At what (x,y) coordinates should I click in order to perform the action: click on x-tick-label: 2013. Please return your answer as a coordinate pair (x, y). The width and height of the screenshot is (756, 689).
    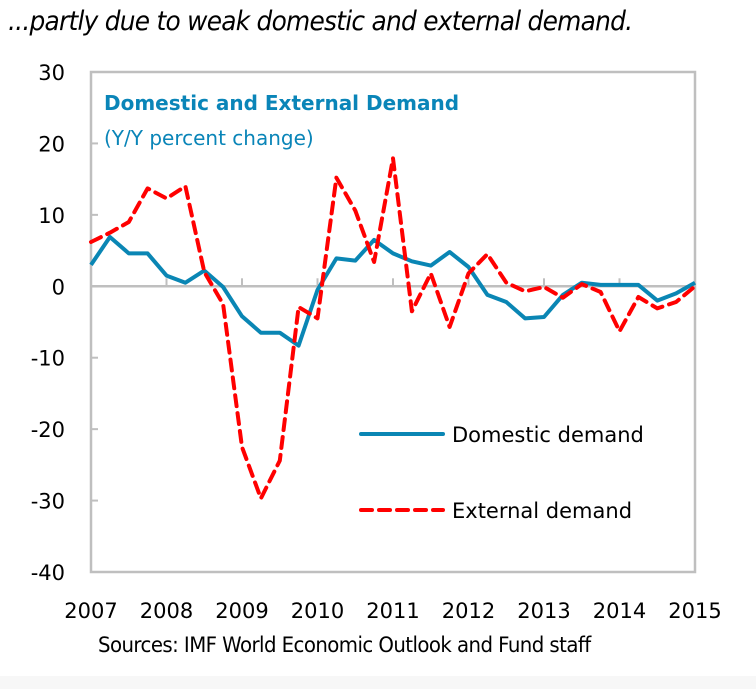
    Looking at the image, I should click on (543, 611).